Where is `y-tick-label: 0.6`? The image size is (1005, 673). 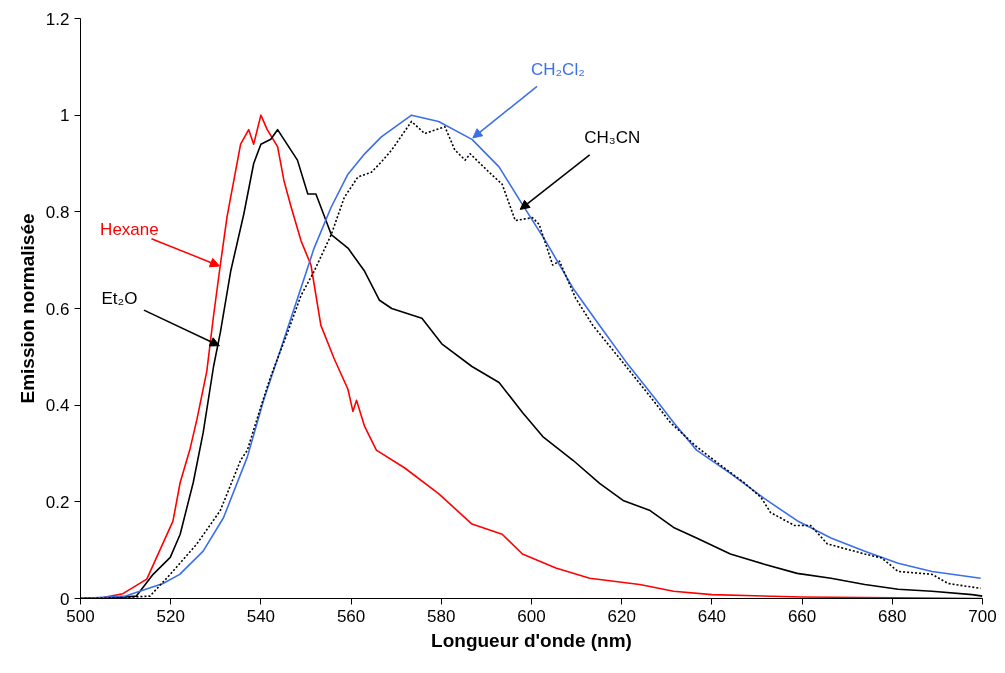 y-tick-label: 0.6 is located at coordinates (57, 309).